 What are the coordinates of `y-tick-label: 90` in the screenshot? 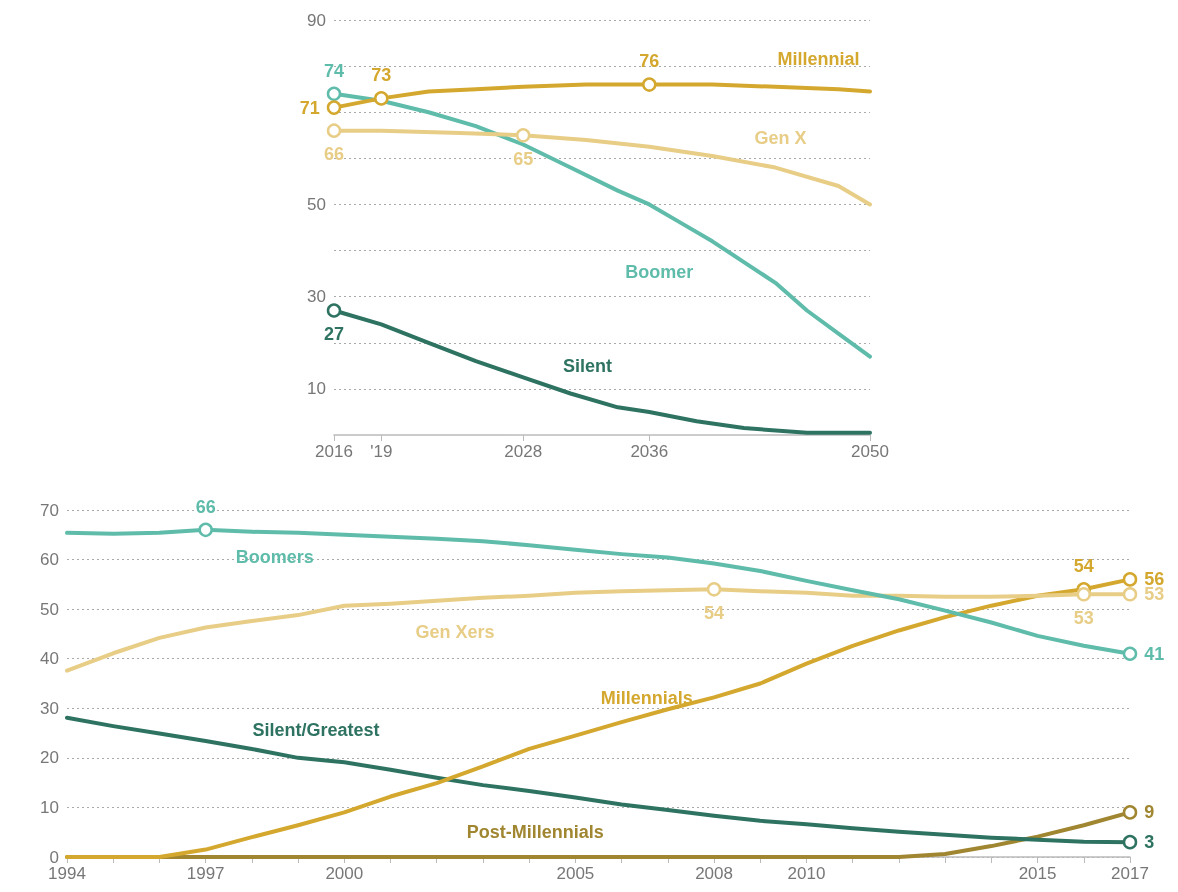 It's located at (316, 20).